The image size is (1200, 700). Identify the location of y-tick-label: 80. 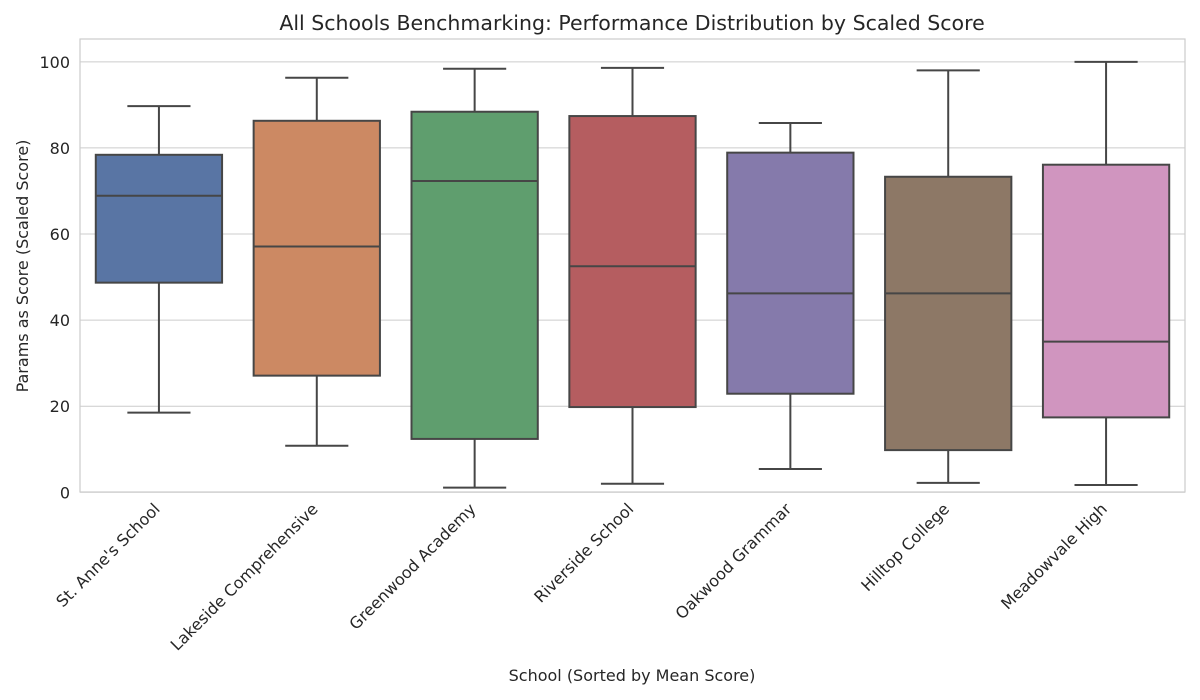
(60, 148).